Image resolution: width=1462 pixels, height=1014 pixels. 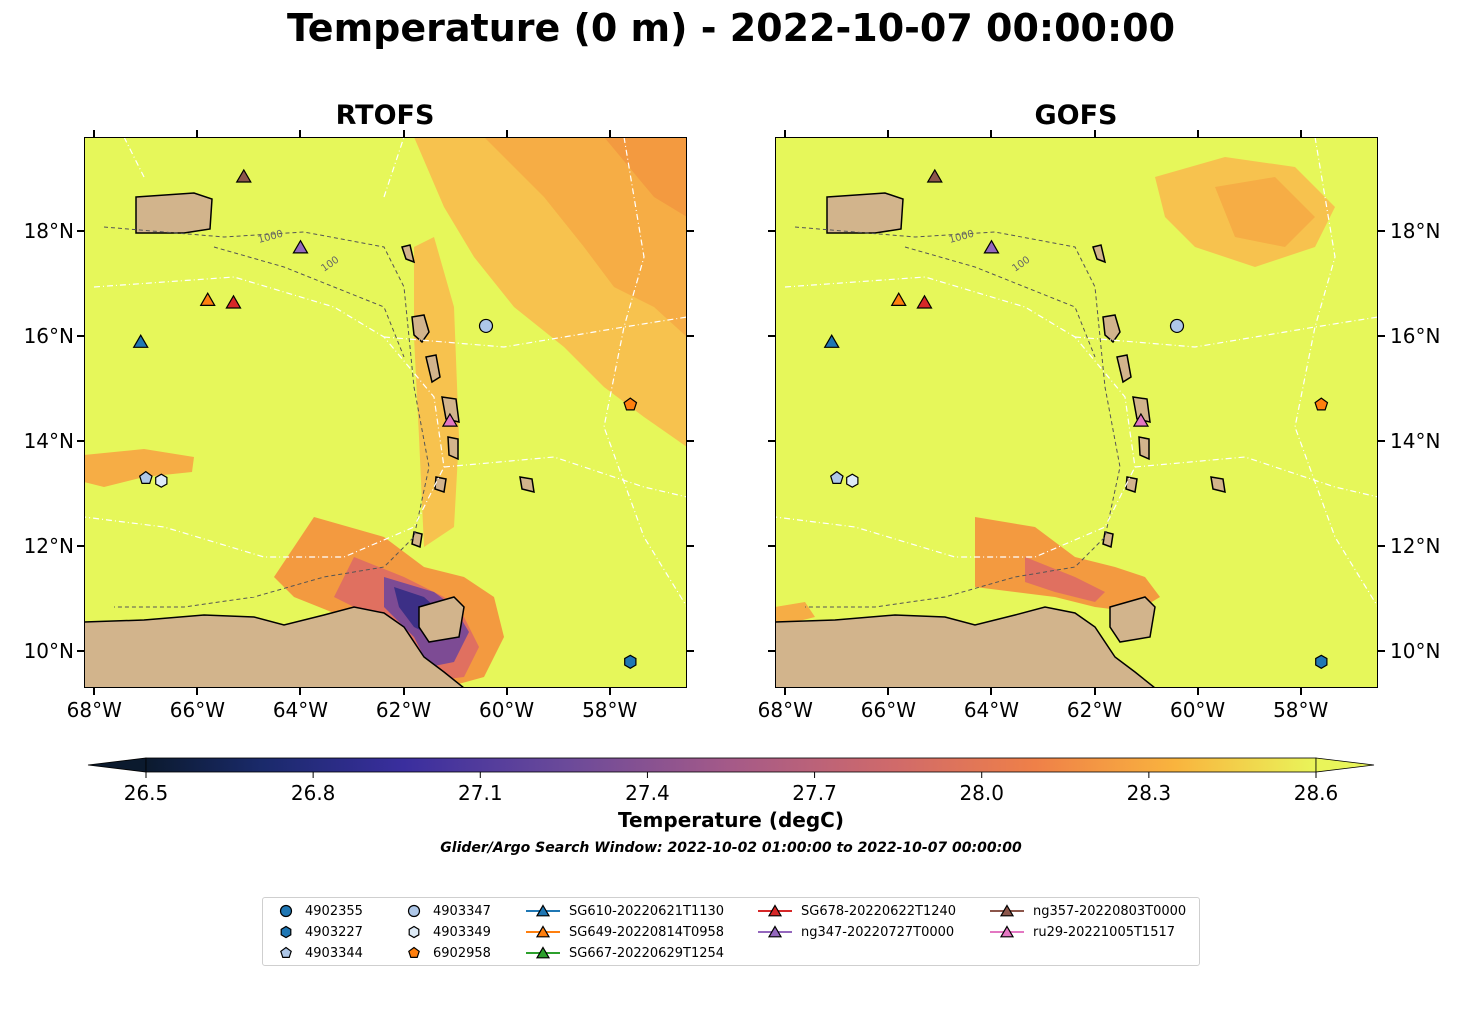 What do you see at coordinates (1141, 419) in the screenshot?
I see `platform-marker-ru29-20221005T1517` at bounding box center [1141, 419].